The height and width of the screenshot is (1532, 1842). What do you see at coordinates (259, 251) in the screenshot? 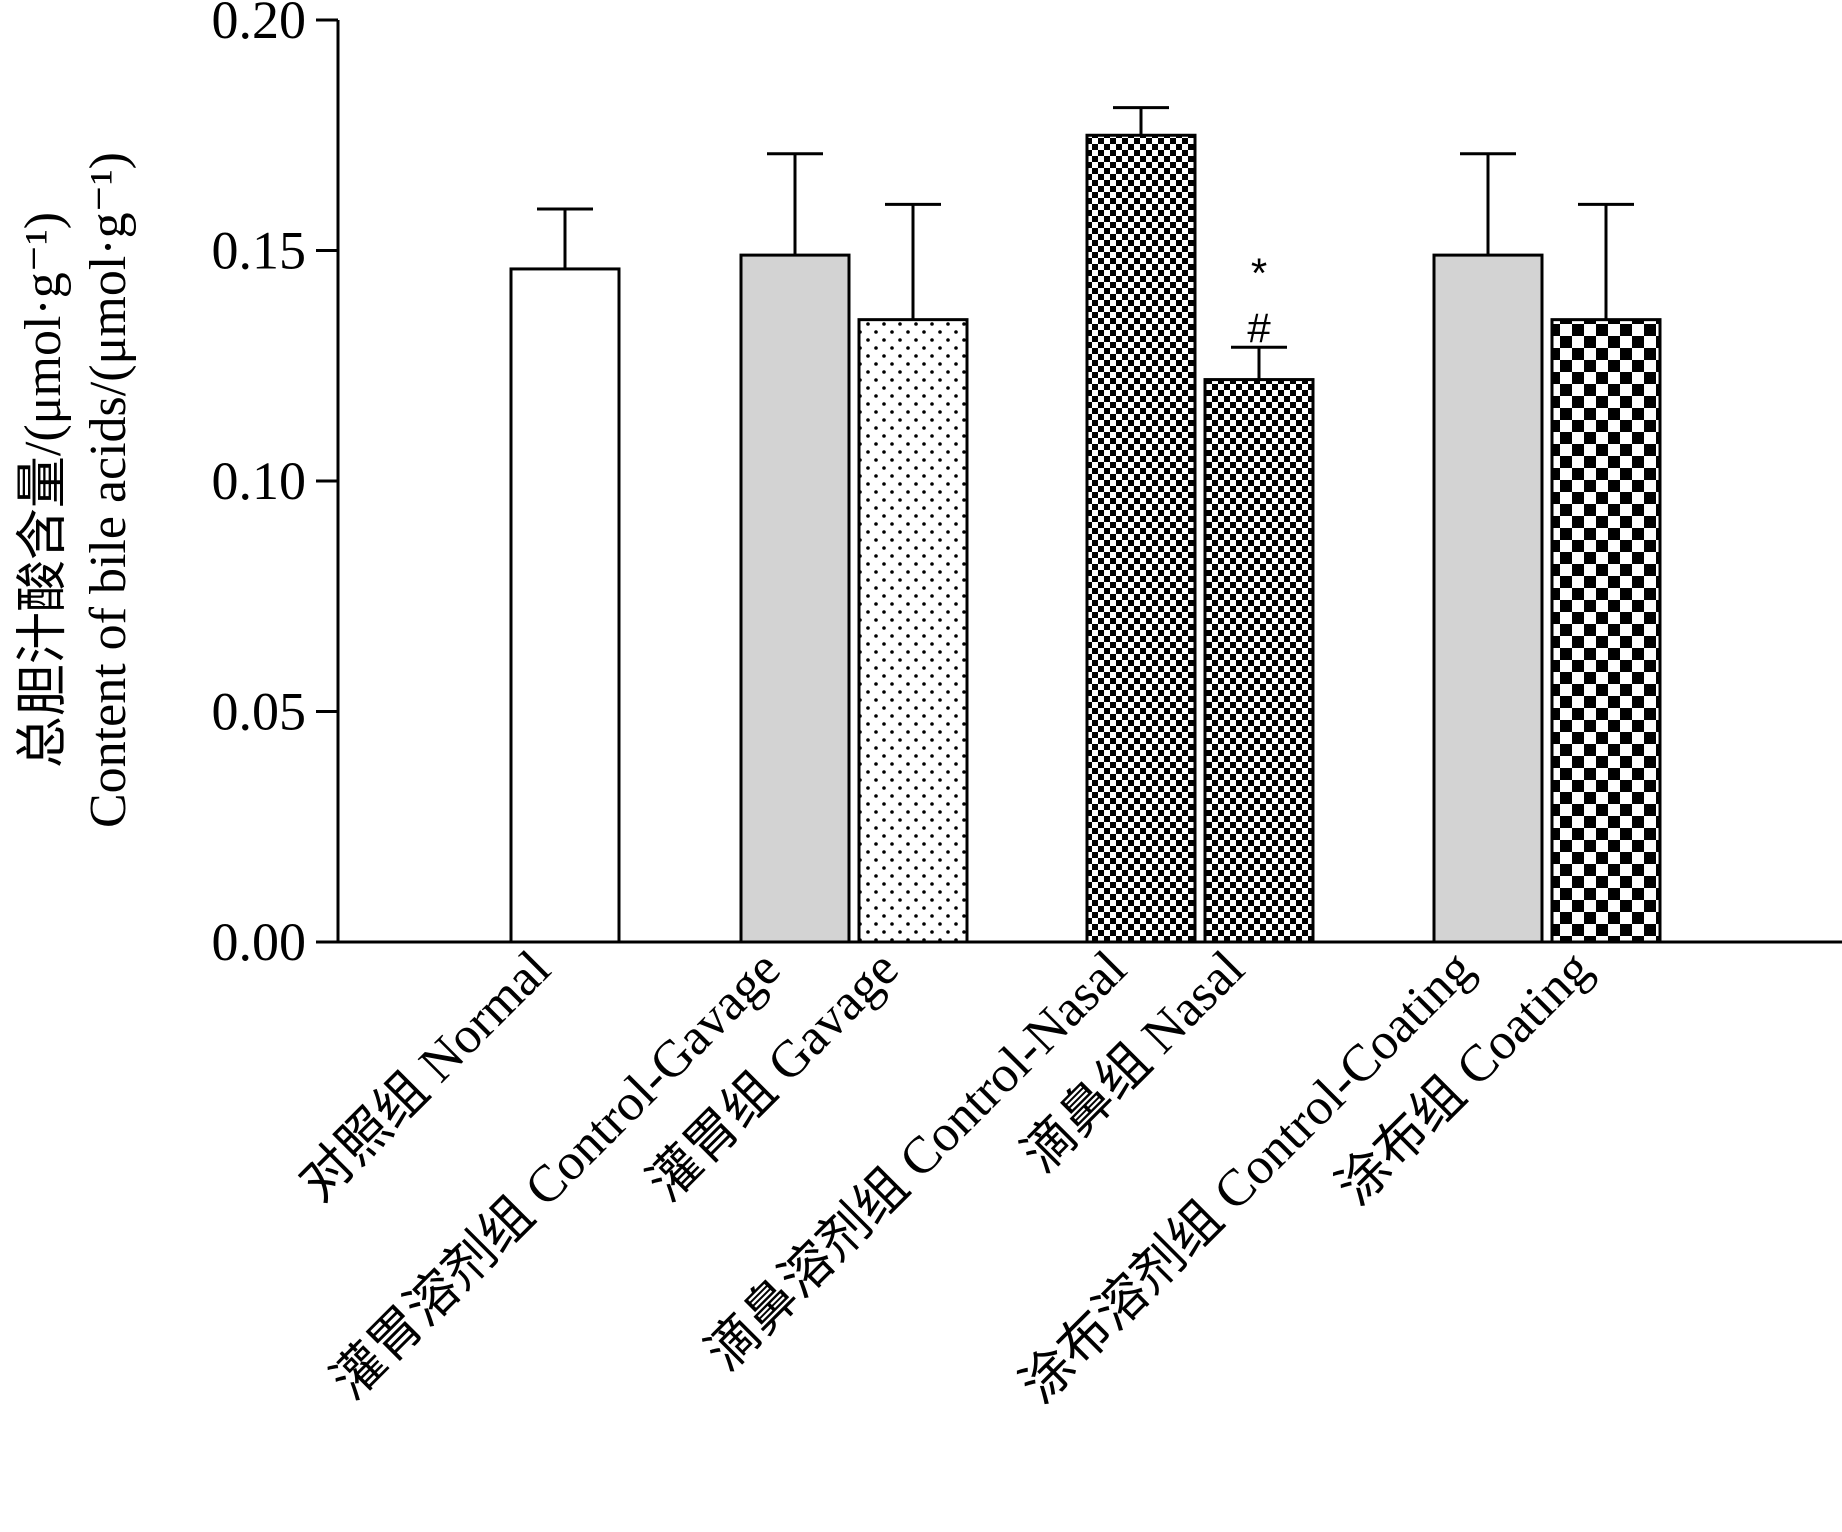
I see `y-tick-label: 0.15` at bounding box center [259, 251].